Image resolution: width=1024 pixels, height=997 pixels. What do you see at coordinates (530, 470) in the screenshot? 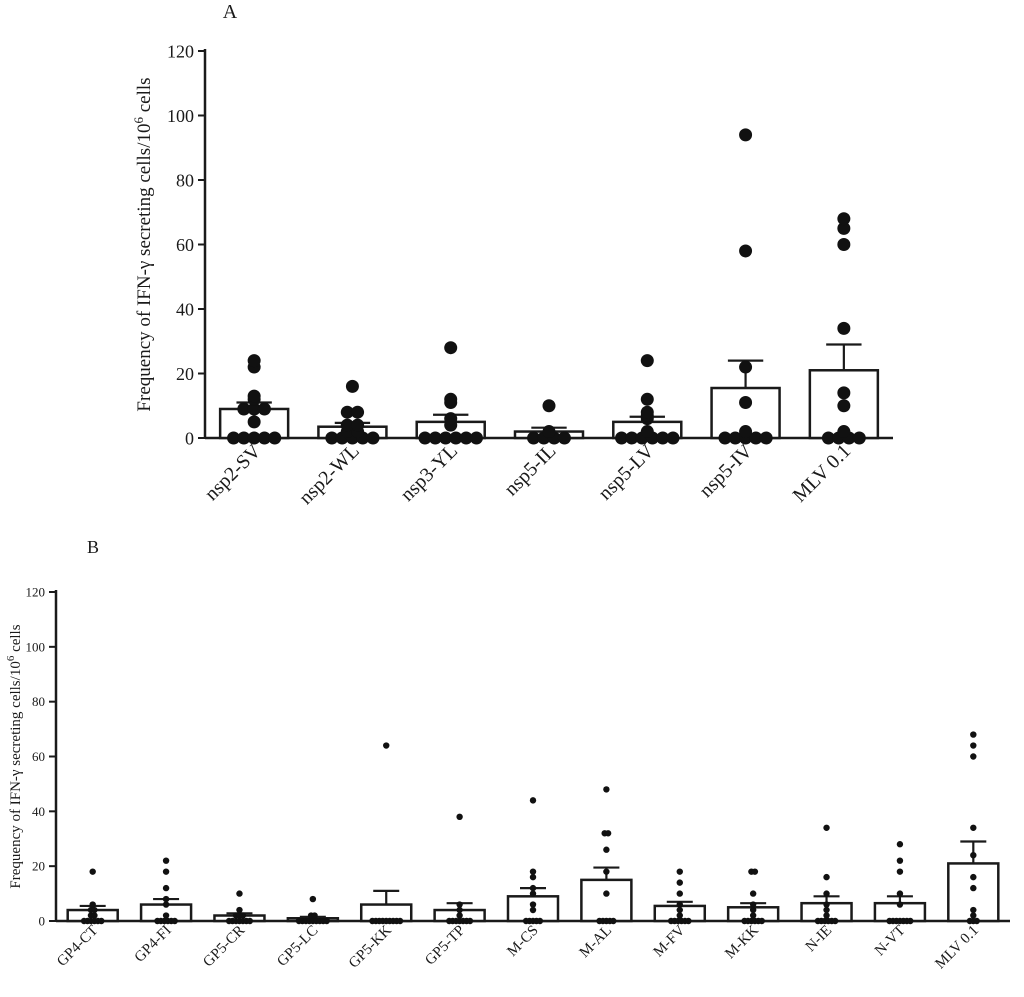
I see `category-label: nsp5-IL` at bounding box center [530, 470].